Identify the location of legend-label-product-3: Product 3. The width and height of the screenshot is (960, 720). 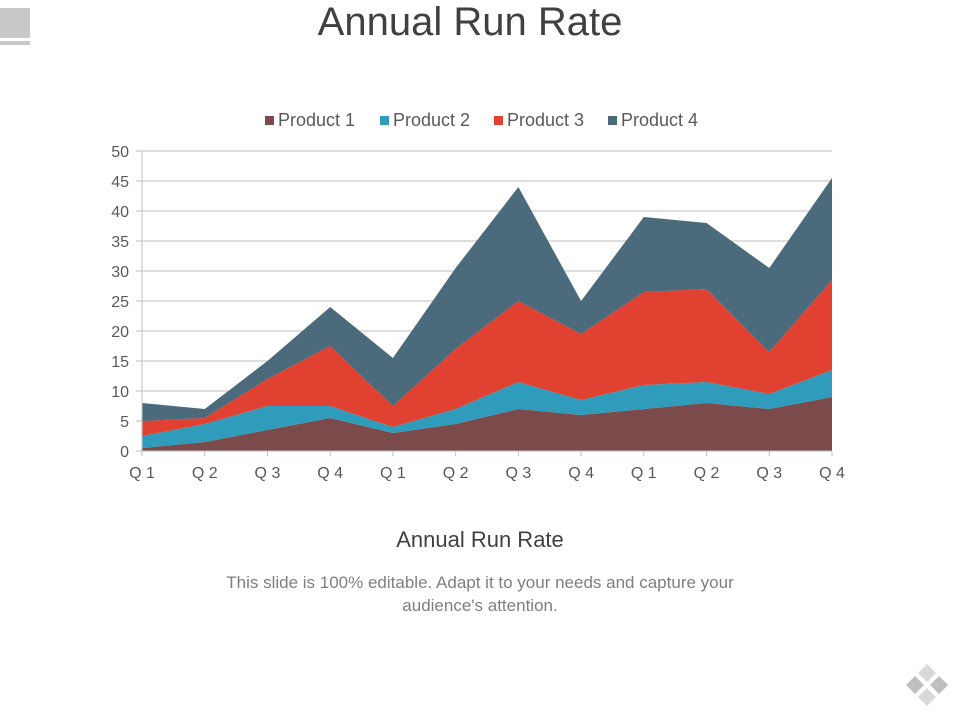
(545, 120).